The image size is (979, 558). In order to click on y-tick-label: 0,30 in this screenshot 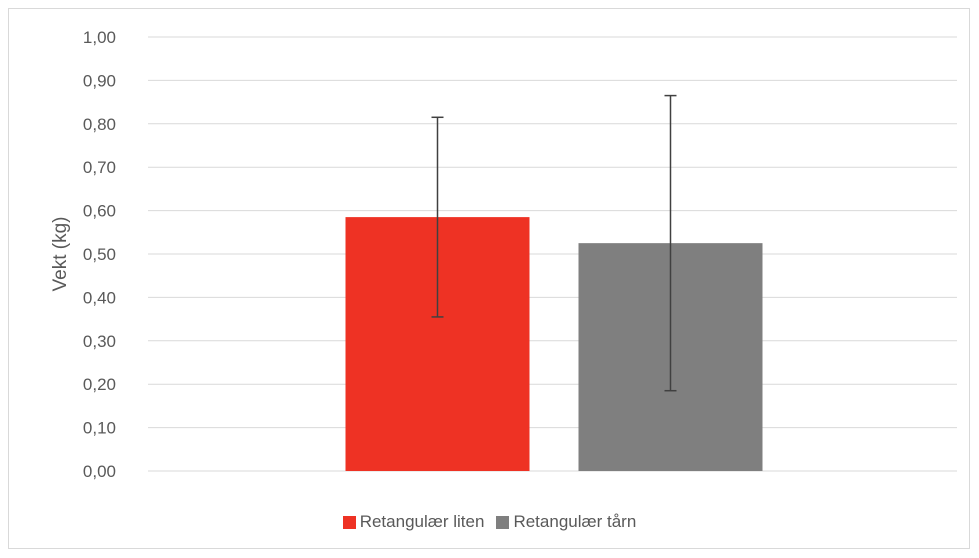, I will do `click(99, 341)`.